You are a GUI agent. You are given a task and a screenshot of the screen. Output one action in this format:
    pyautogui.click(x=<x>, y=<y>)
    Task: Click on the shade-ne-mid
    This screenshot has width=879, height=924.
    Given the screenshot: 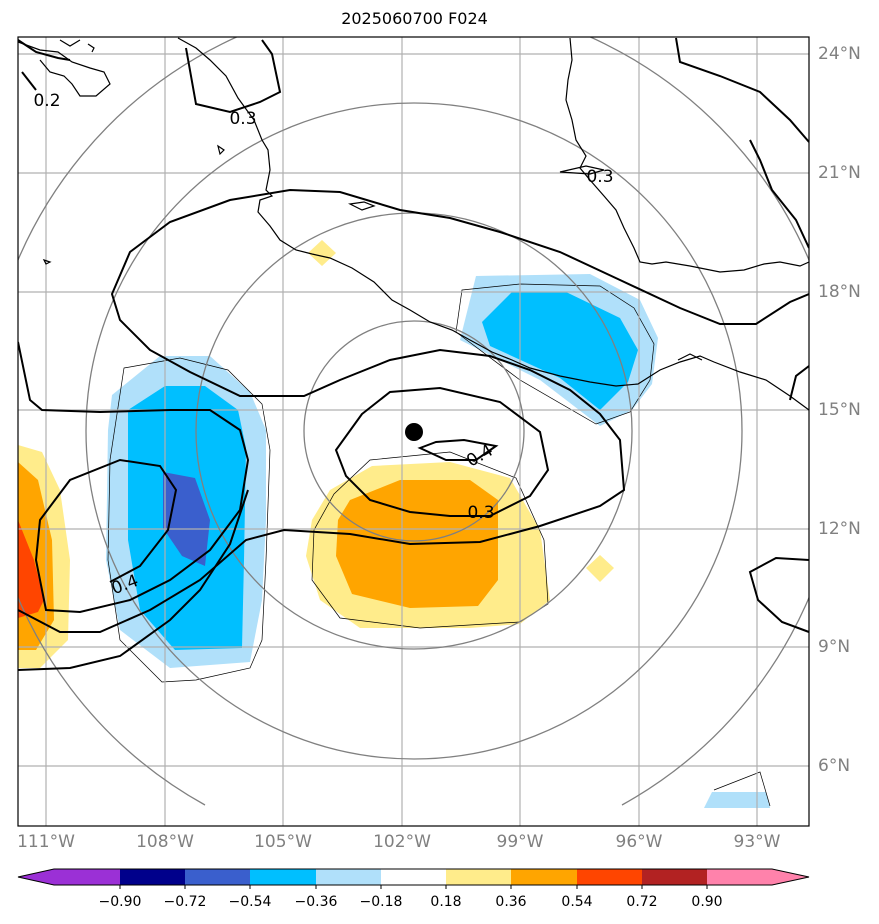 What is the action you would take?
    pyautogui.click(x=560, y=351)
    